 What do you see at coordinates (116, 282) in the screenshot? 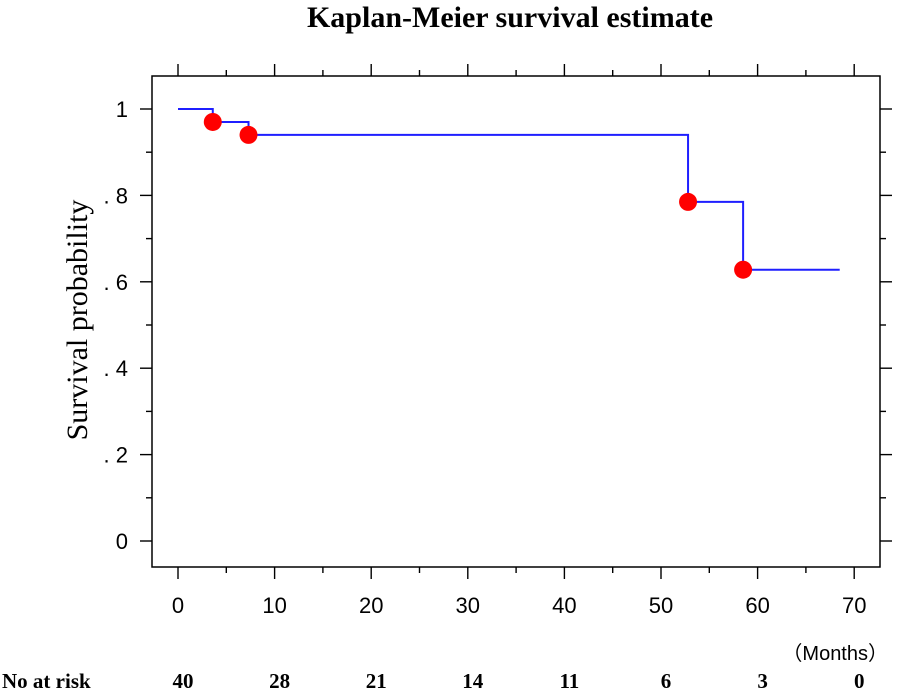
I see `y-tick-label: . 6` at bounding box center [116, 282].